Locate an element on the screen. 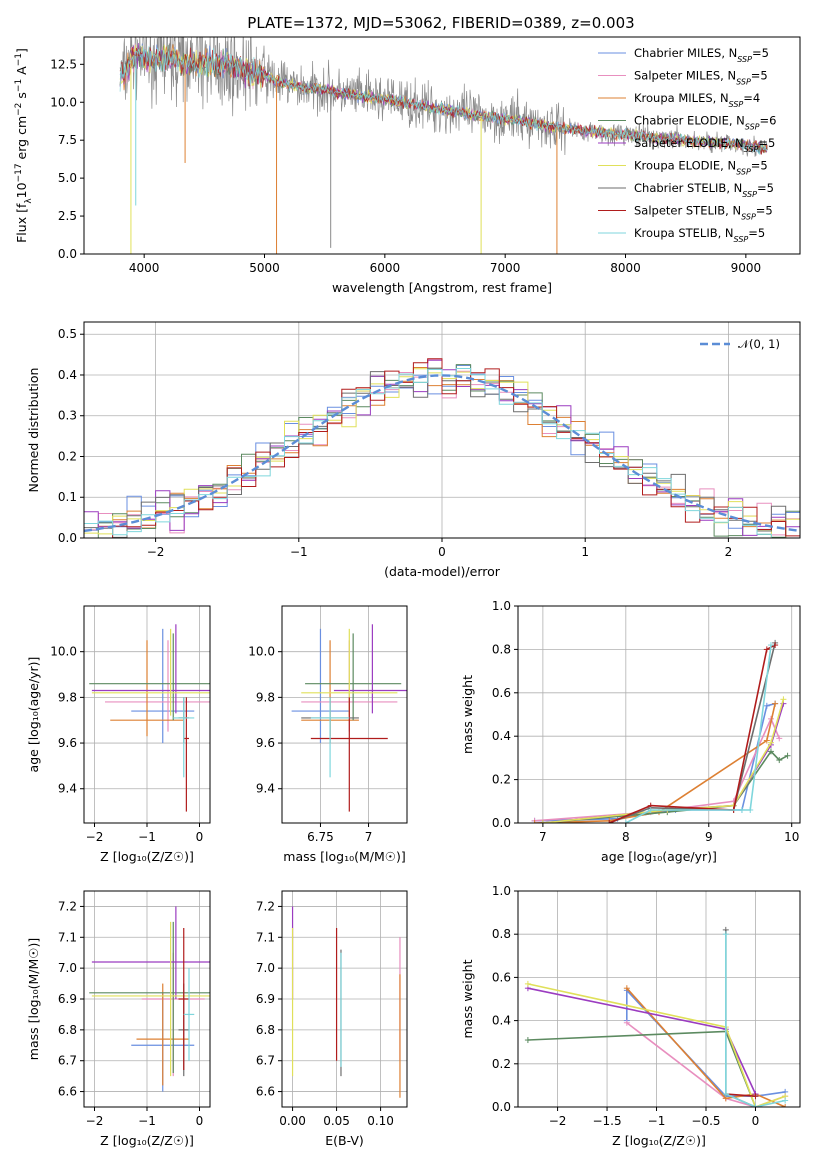  y-axis-label: mass [log₁₀(M/M☉)] is located at coordinates (33, 999).